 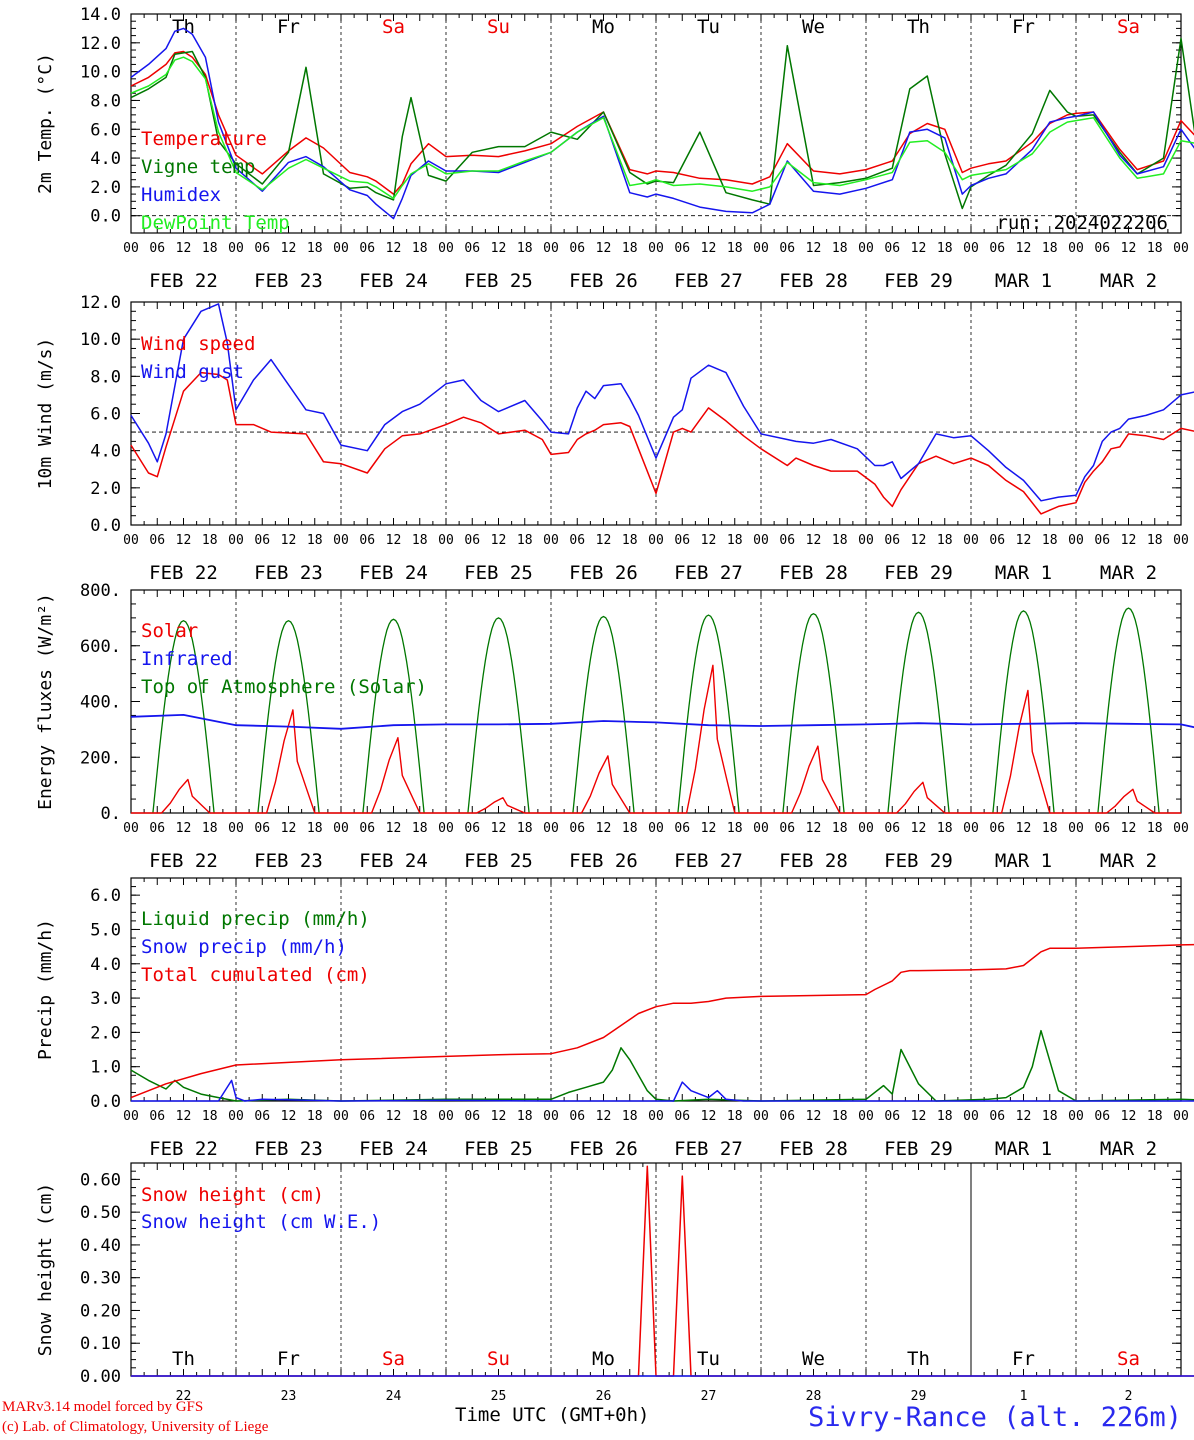 What do you see at coordinates (603, 281) in the screenshot?
I see `temp-date-label: FEB 26` at bounding box center [603, 281].